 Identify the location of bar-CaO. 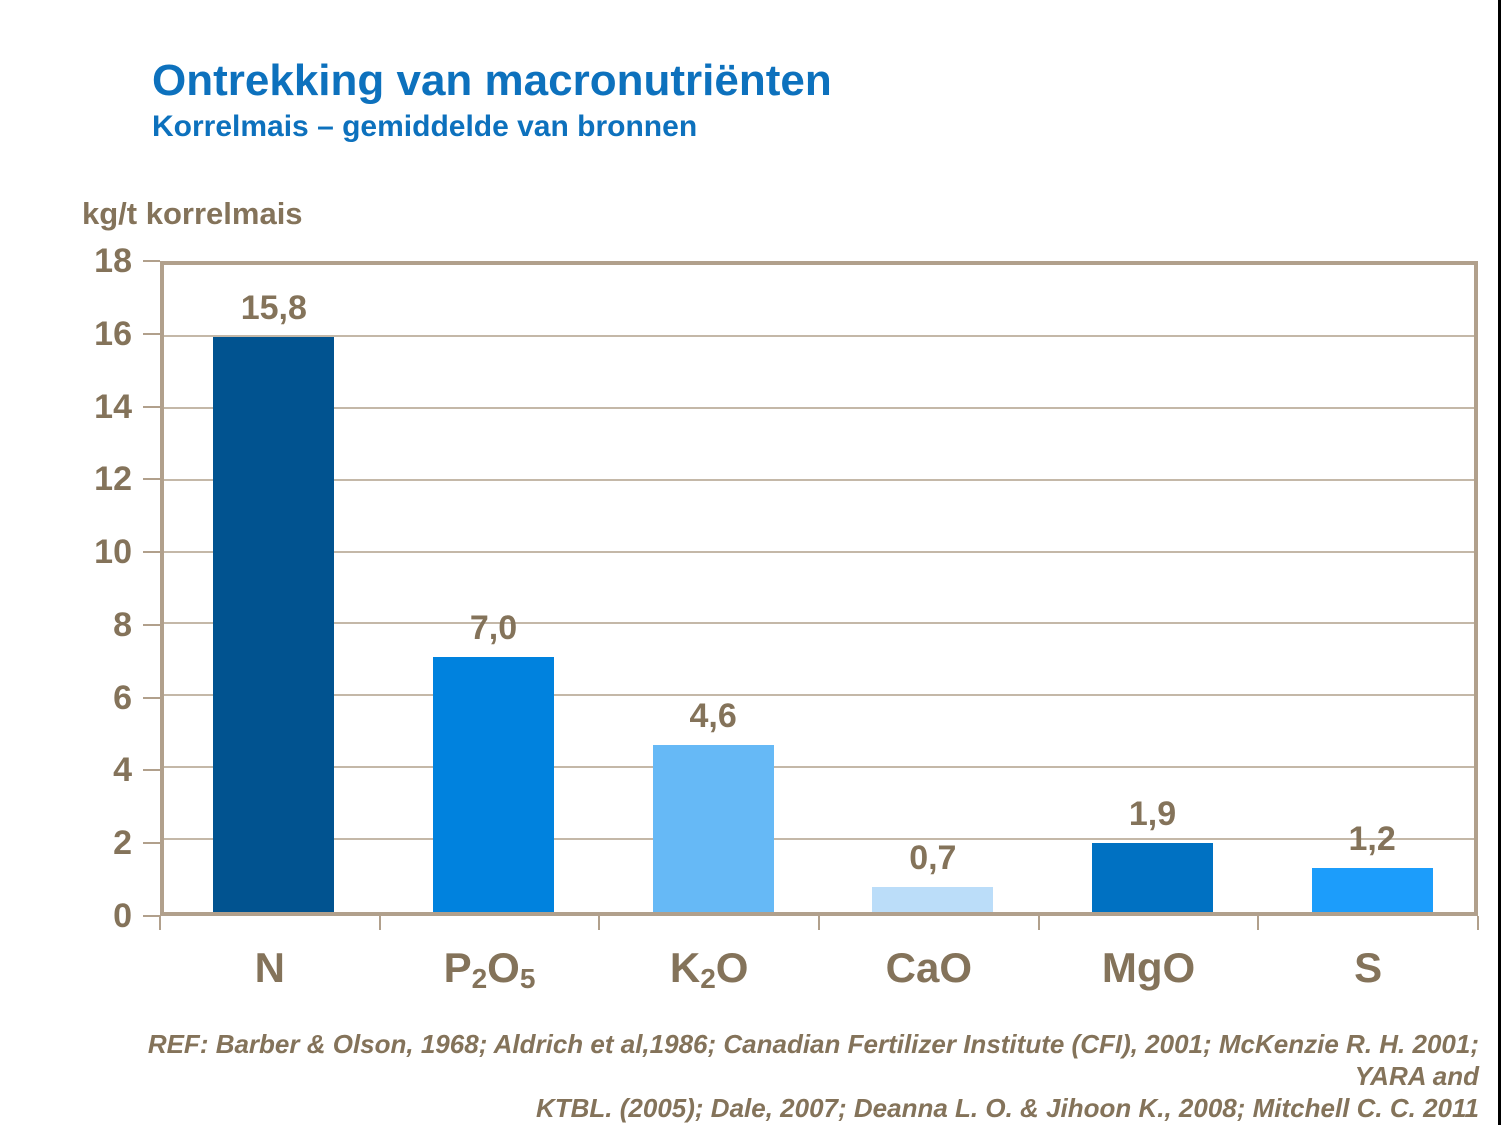
(933, 899).